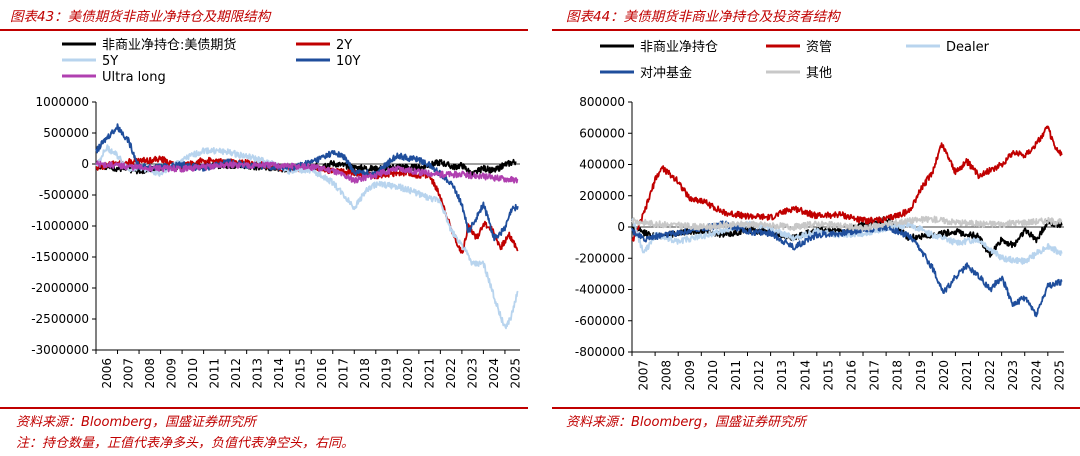  I want to click on legend-label-1: 资管, so click(819, 47).